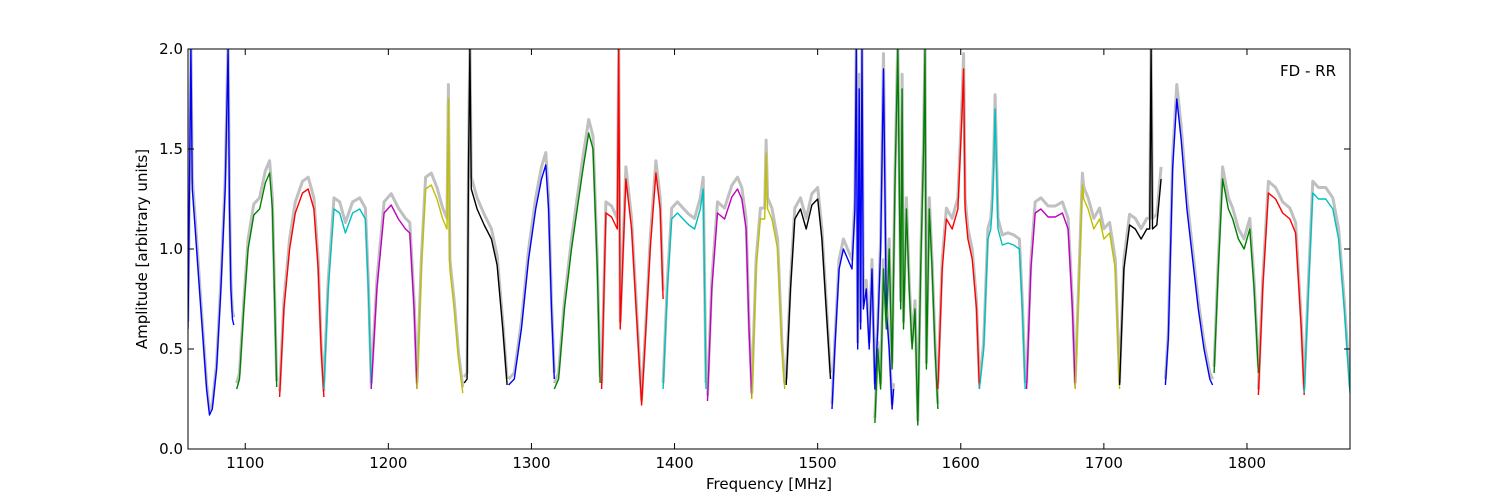 Image resolution: width=1500 pixels, height=500 pixels. What do you see at coordinates (388, 463) in the screenshot?
I see `x-tick-label: 1200` at bounding box center [388, 463].